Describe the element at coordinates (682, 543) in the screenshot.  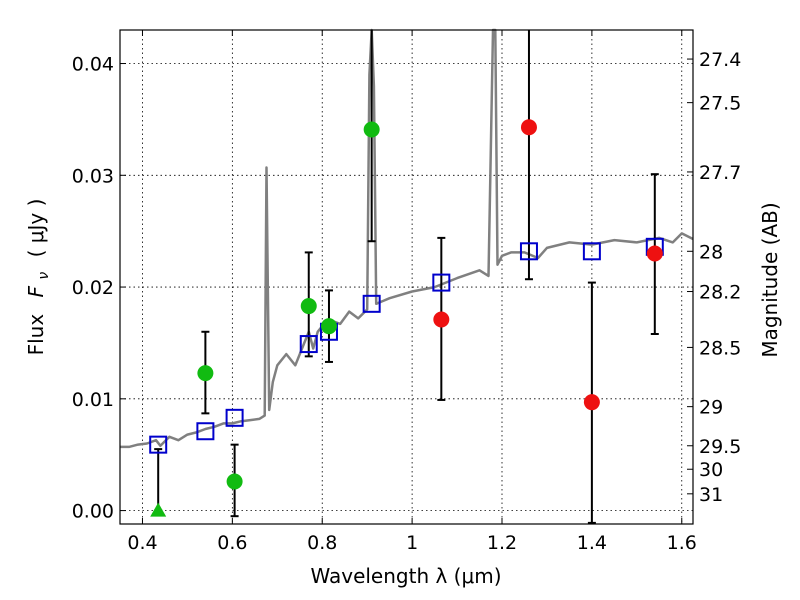
I see `x-tick-label: 1.6` at that location.